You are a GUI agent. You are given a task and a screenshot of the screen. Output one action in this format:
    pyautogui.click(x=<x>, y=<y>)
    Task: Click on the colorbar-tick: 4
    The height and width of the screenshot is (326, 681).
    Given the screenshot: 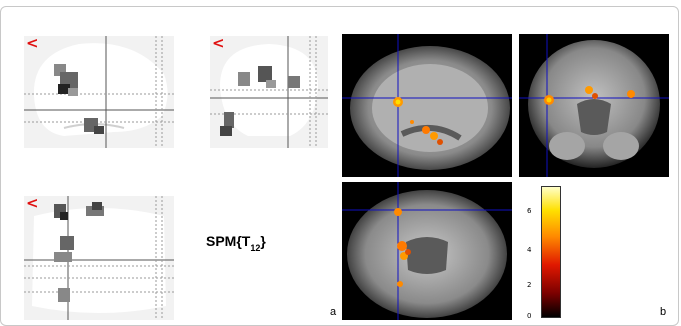 What is the action you would take?
    pyautogui.click(x=529, y=250)
    